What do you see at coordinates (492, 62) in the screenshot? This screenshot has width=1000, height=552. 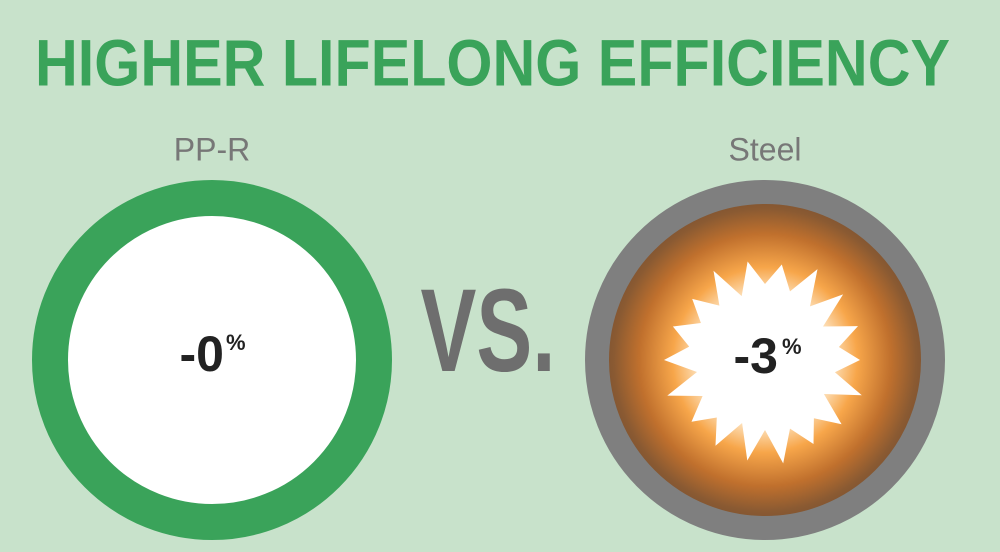 I see `title: HIGHER LIFELONG EFFICIENCY` at bounding box center [492, 62].